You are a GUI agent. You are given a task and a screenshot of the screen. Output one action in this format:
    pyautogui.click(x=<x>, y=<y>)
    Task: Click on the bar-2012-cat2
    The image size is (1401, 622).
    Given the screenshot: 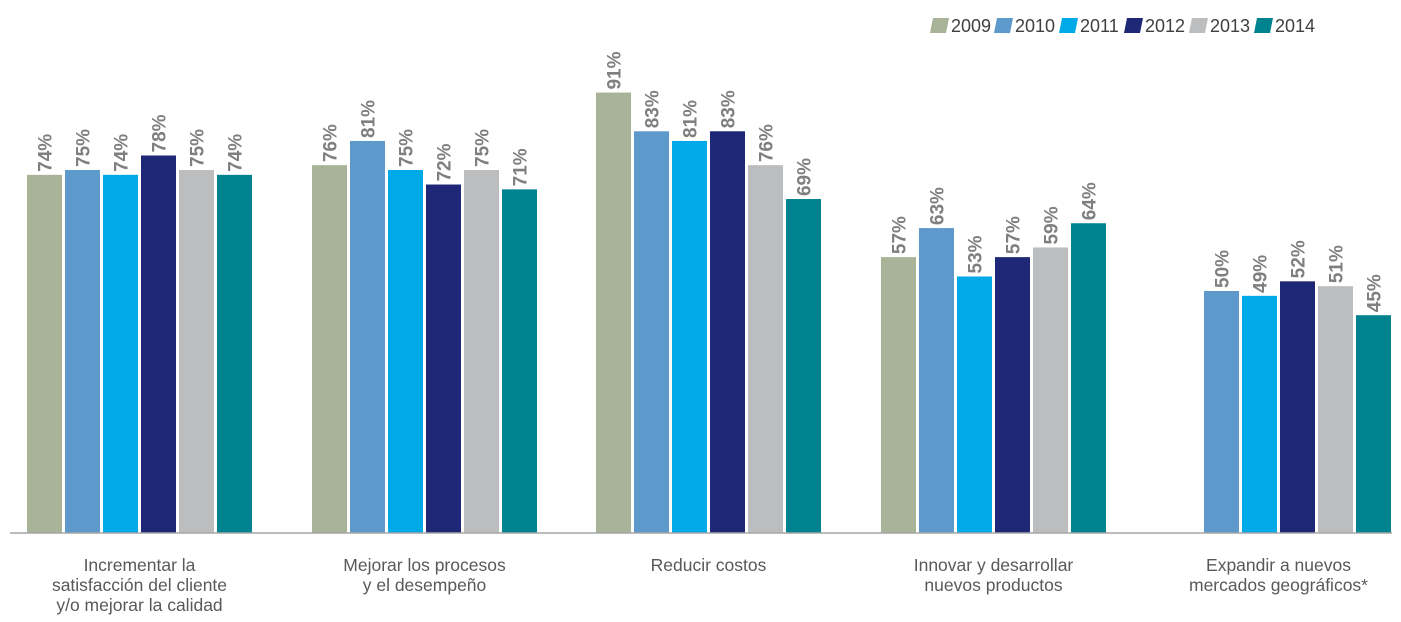 What is the action you would take?
    pyautogui.click(x=443, y=358)
    